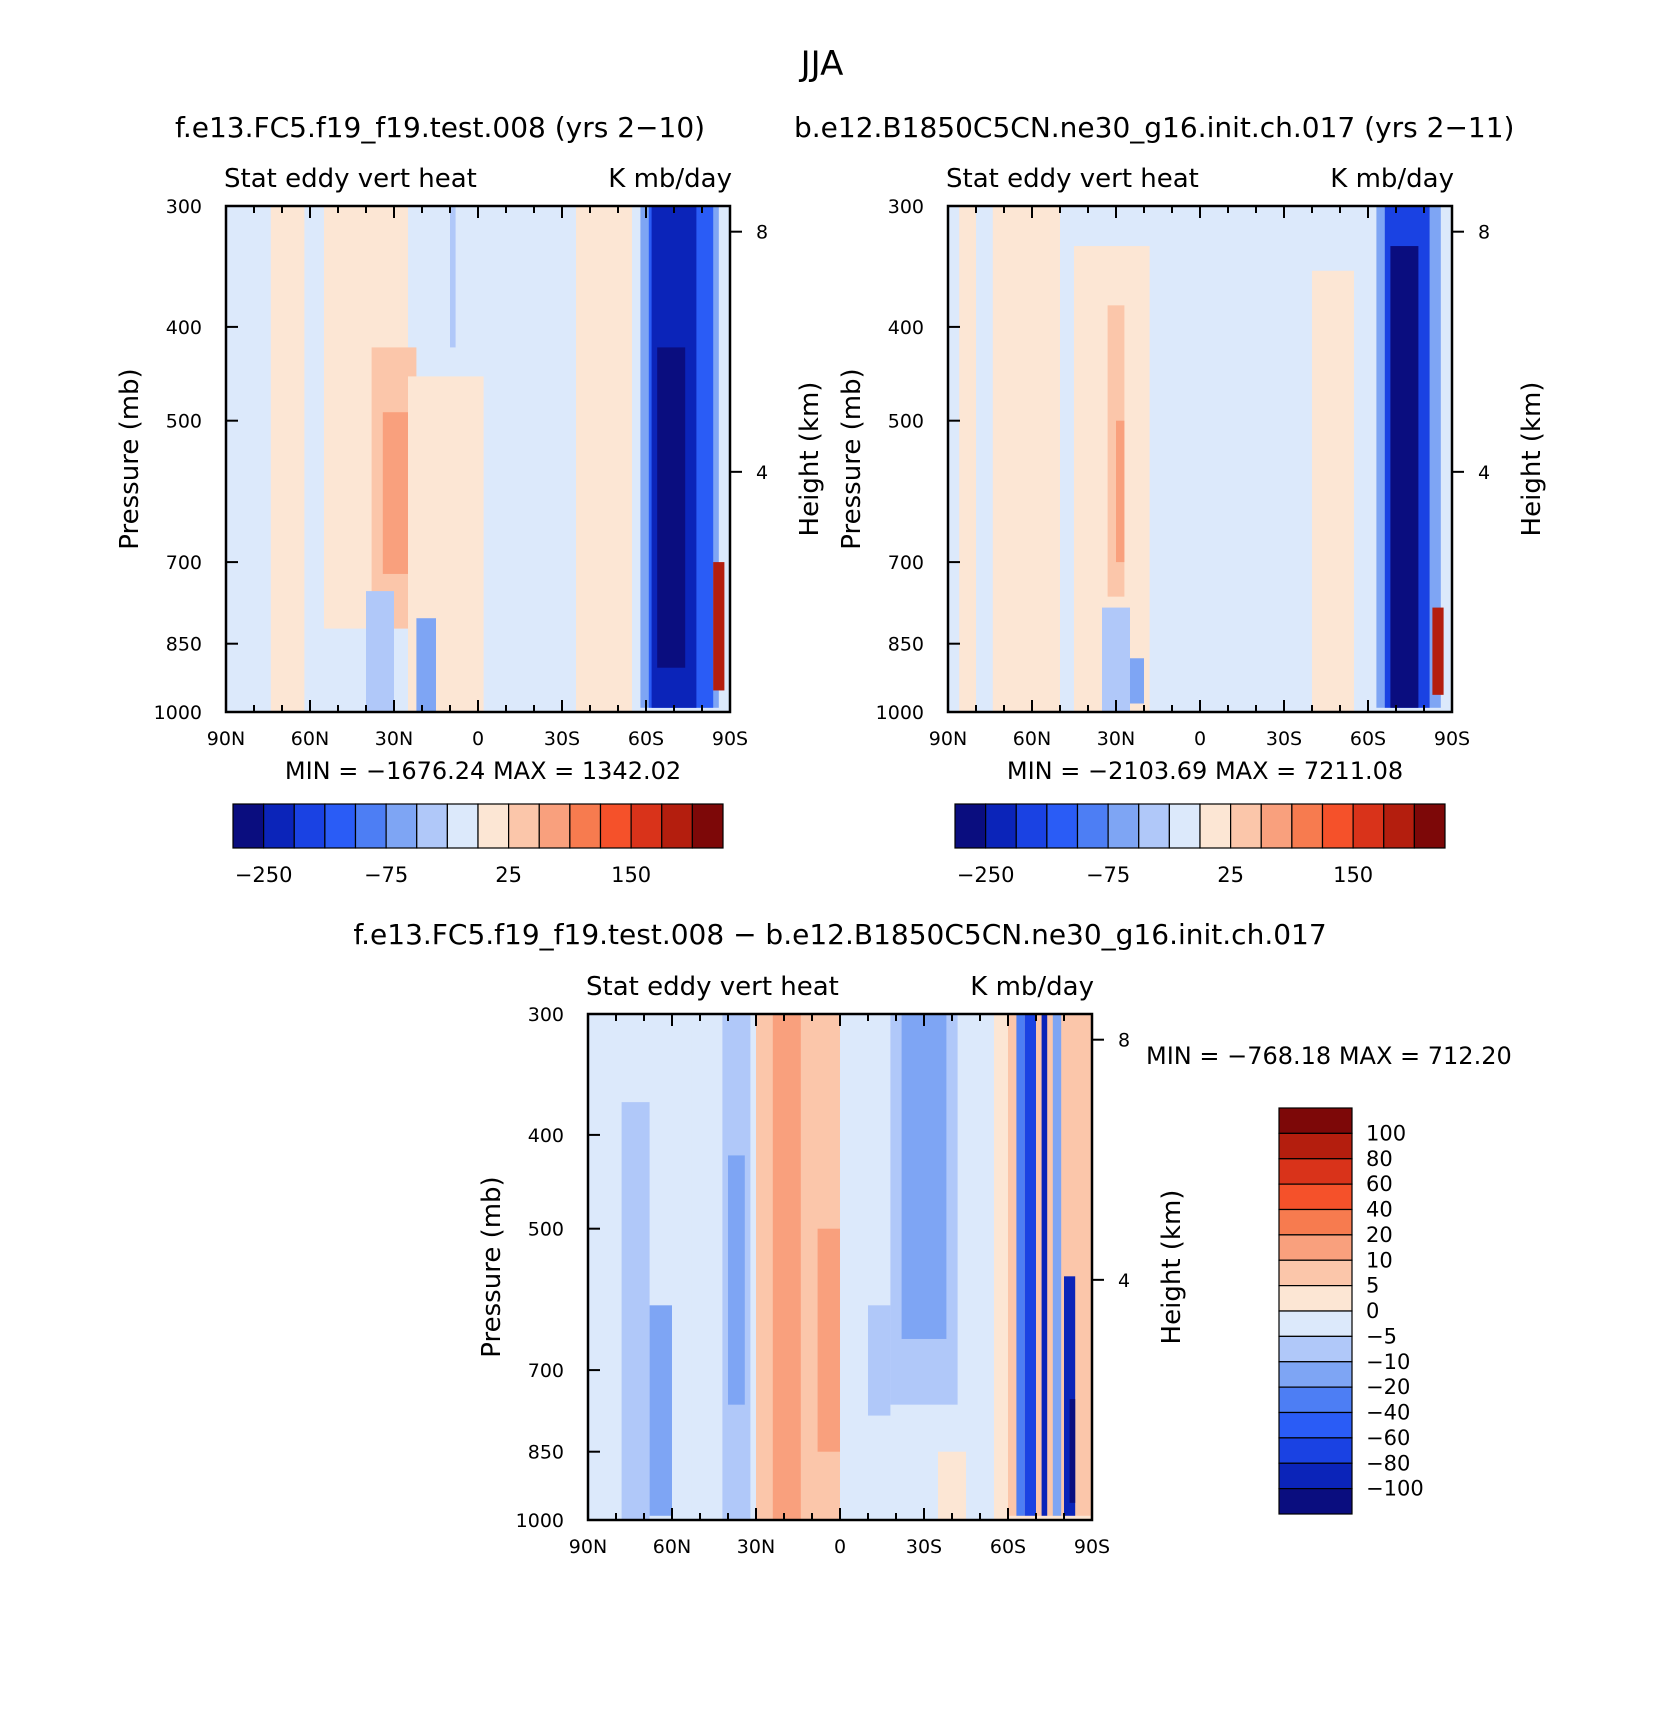 This screenshot has height=1728, width=1680. What do you see at coordinates (1008, 1547) in the screenshot?
I see `x-tick-label: 60S` at bounding box center [1008, 1547].